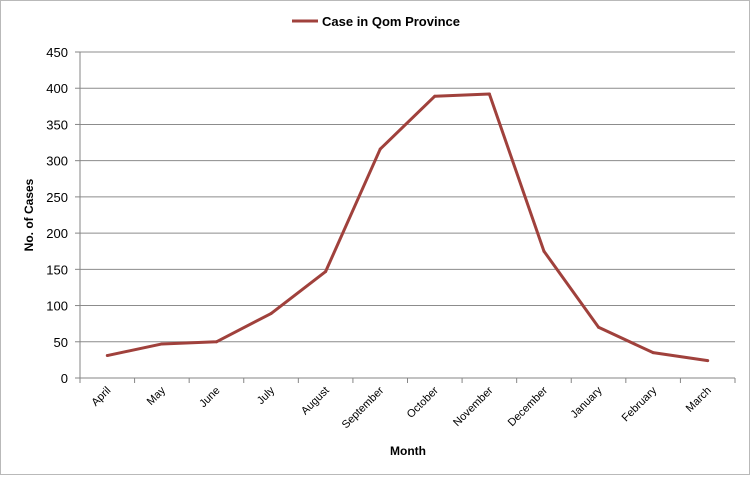 The image size is (750, 479). What do you see at coordinates (640, 404) in the screenshot?
I see `x-tick-label: February` at bounding box center [640, 404].